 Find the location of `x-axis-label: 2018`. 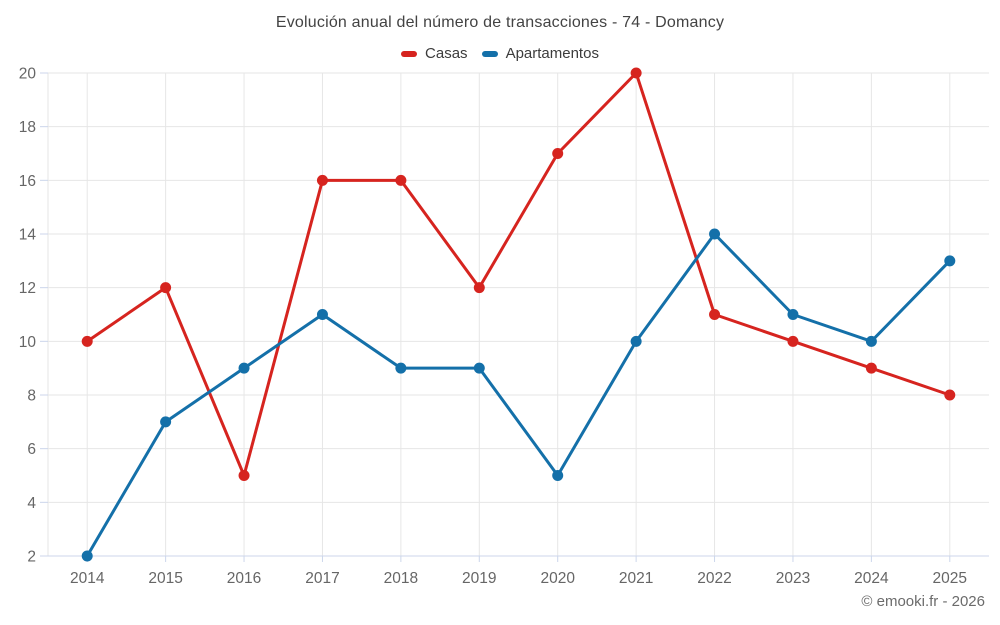

x-axis-label: 2018 is located at coordinates (401, 578).